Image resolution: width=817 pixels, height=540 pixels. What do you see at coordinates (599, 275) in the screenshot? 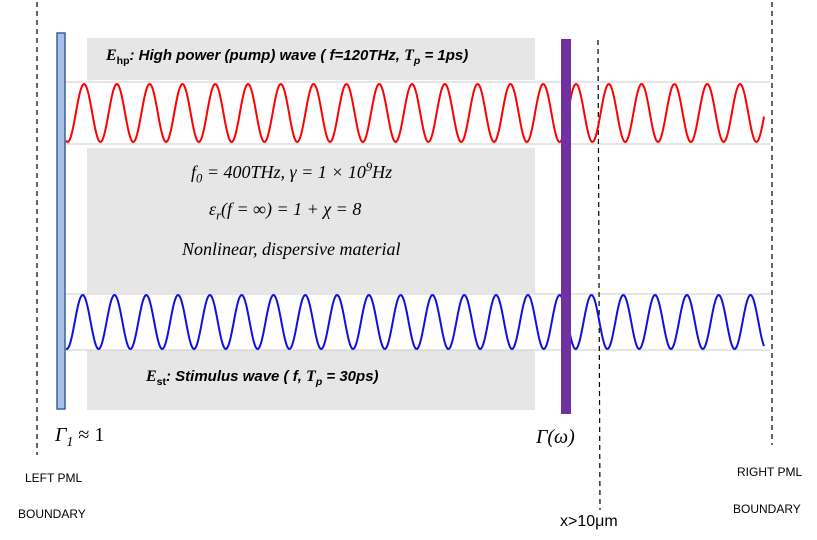
I see `x-position-marker-line` at bounding box center [599, 275].